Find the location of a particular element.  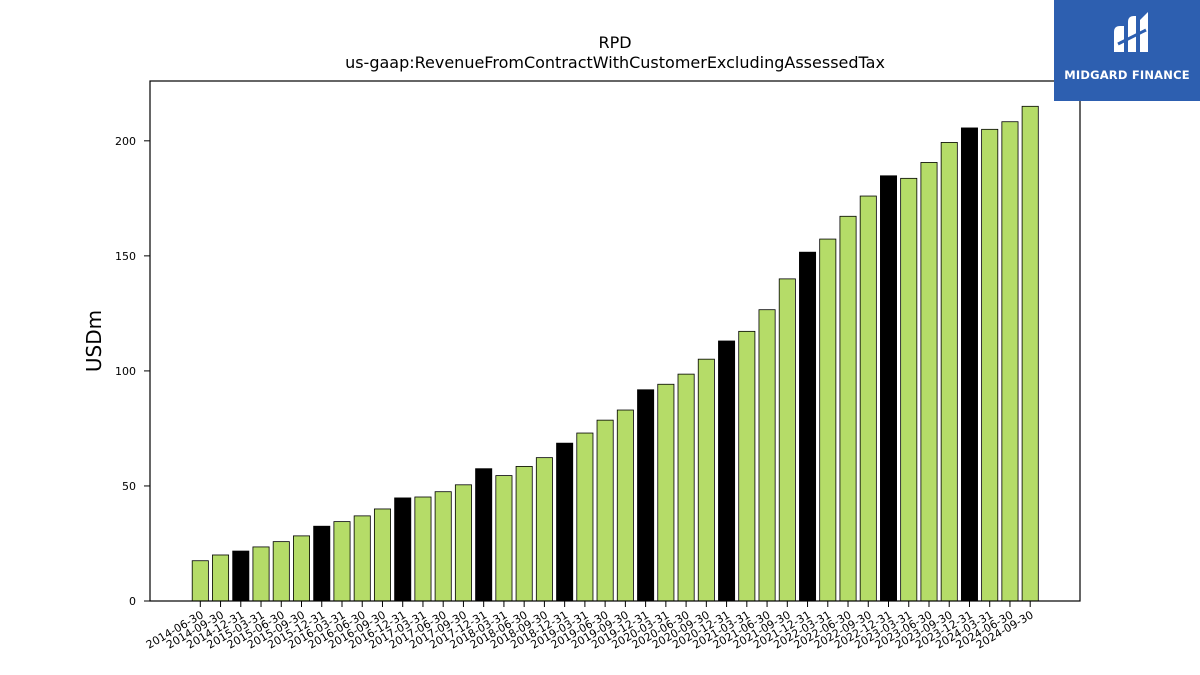

y-axis-label: USDm is located at coordinates (94, 341).